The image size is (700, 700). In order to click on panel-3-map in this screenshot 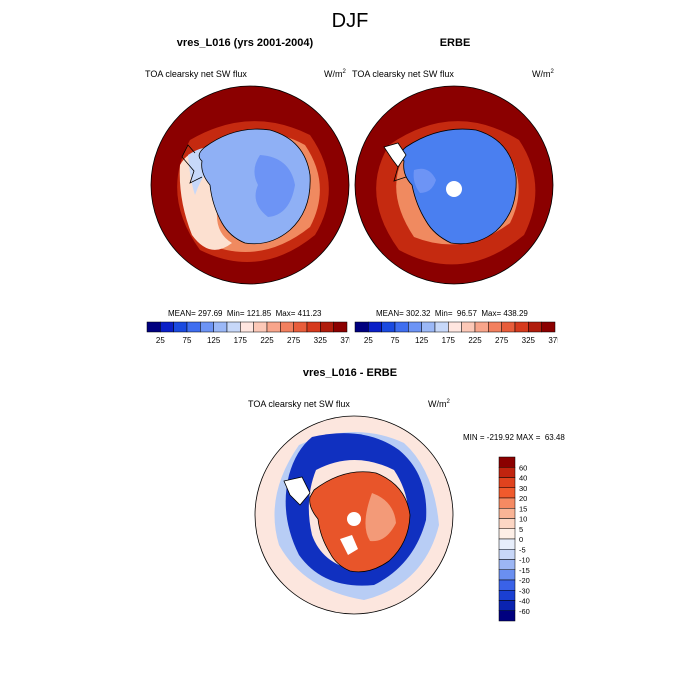, I will do `click(354, 515)`.